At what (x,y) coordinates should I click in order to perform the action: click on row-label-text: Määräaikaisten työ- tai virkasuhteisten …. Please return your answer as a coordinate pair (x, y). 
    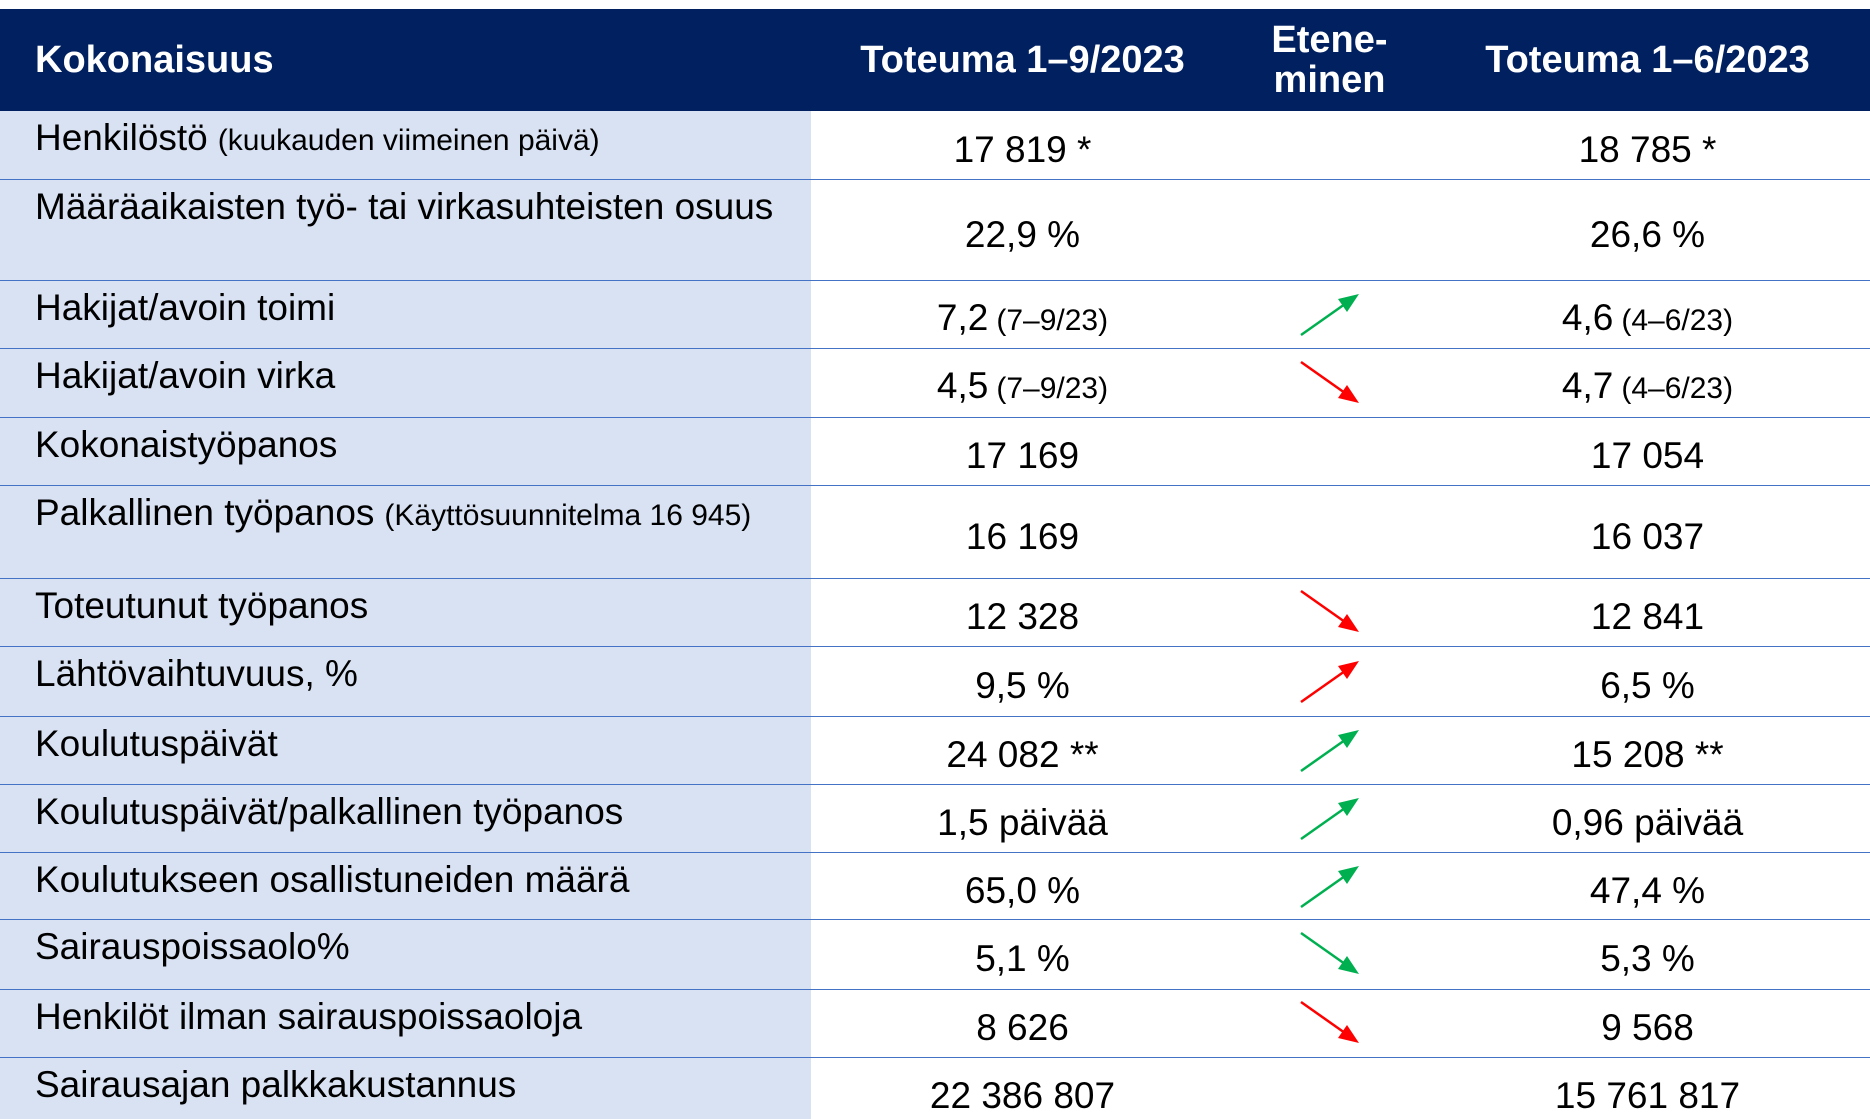
    Looking at the image, I should click on (404, 206).